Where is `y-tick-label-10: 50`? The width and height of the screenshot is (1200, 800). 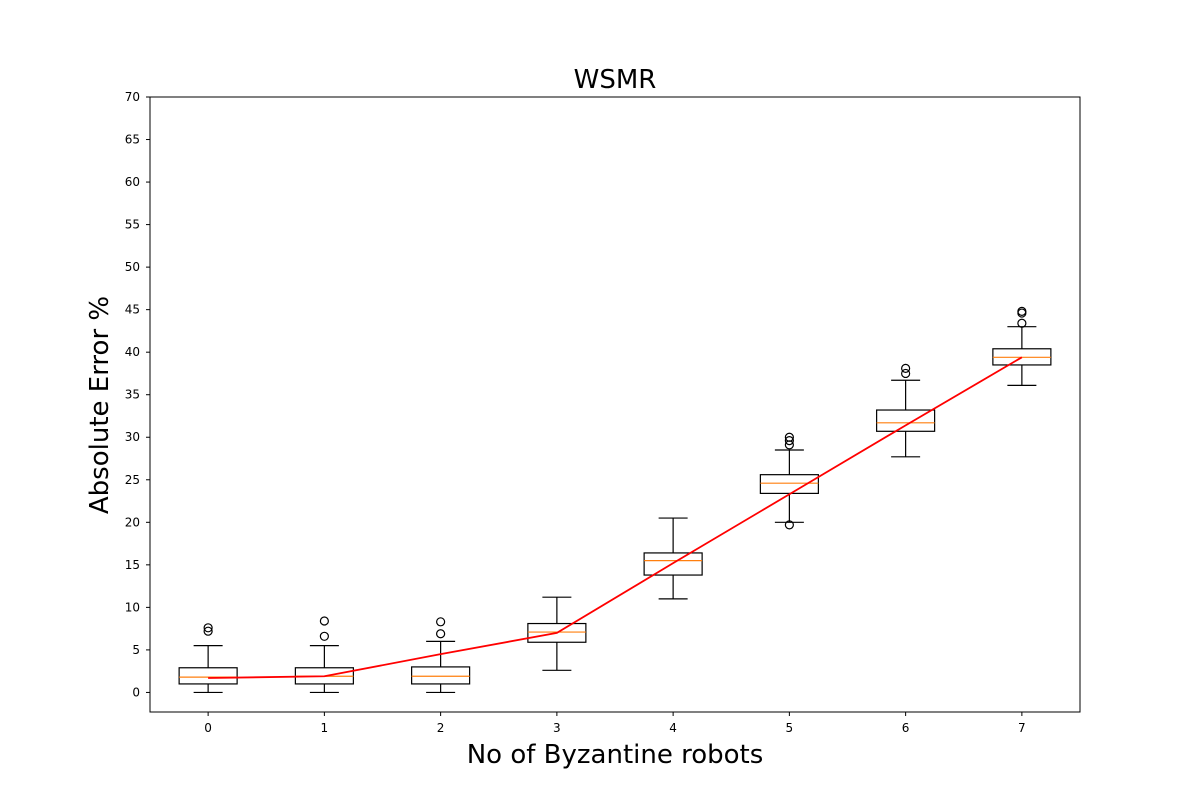
y-tick-label-10: 50 is located at coordinates (132, 267).